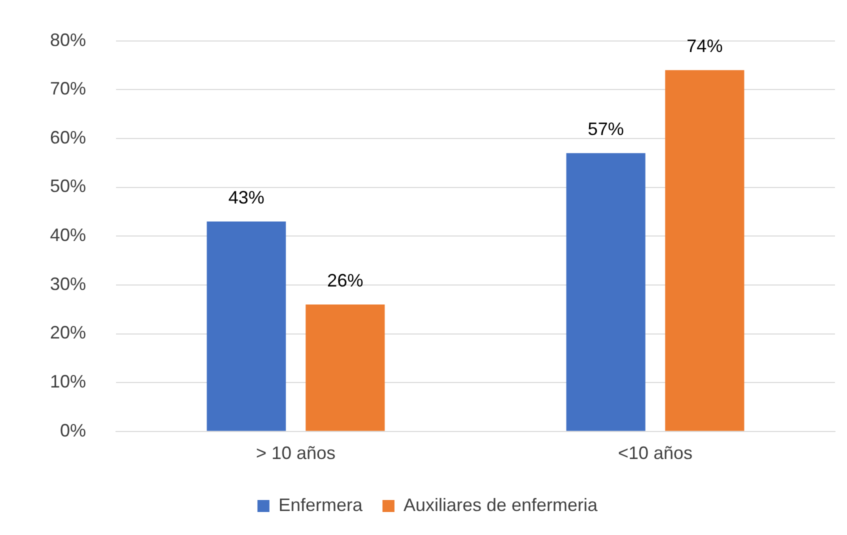  What do you see at coordinates (73, 430) in the screenshot?
I see `y-tick-label: 0%` at bounding box center [73, 430].